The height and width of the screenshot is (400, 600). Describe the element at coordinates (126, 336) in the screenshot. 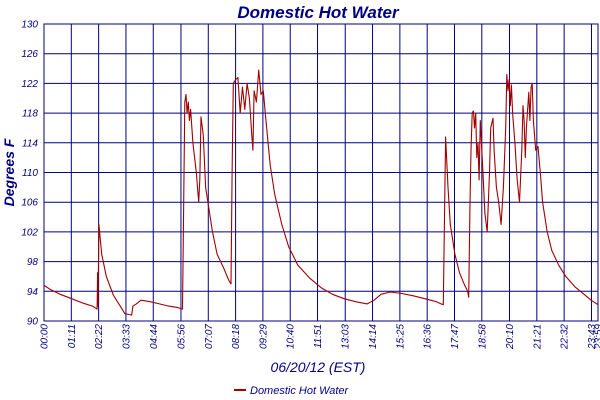

I see `x-tick-label: 03:33` at that location.